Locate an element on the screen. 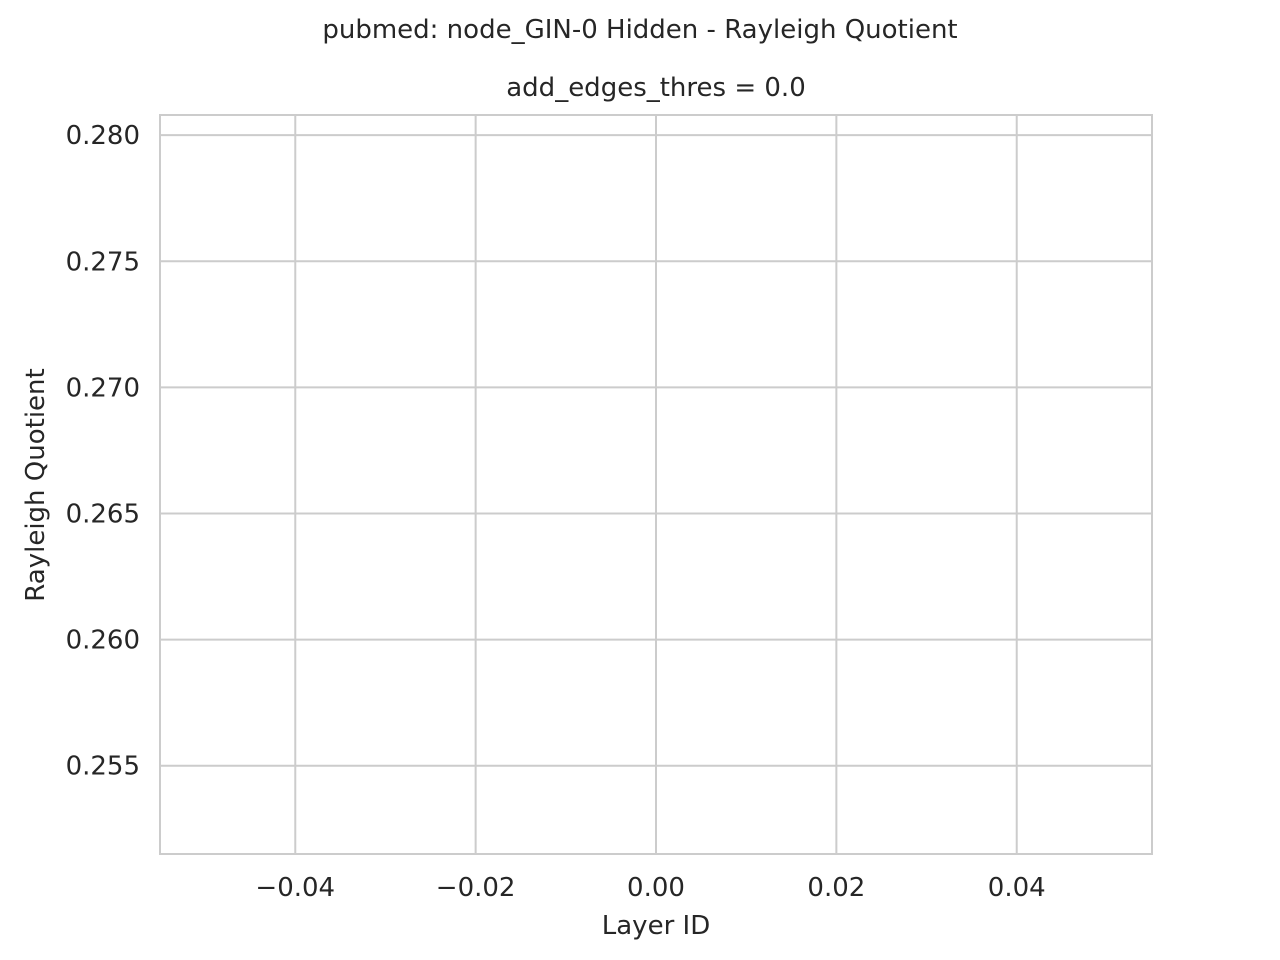  x-tick-label: −0.02 is located at coordinates (476, 888).